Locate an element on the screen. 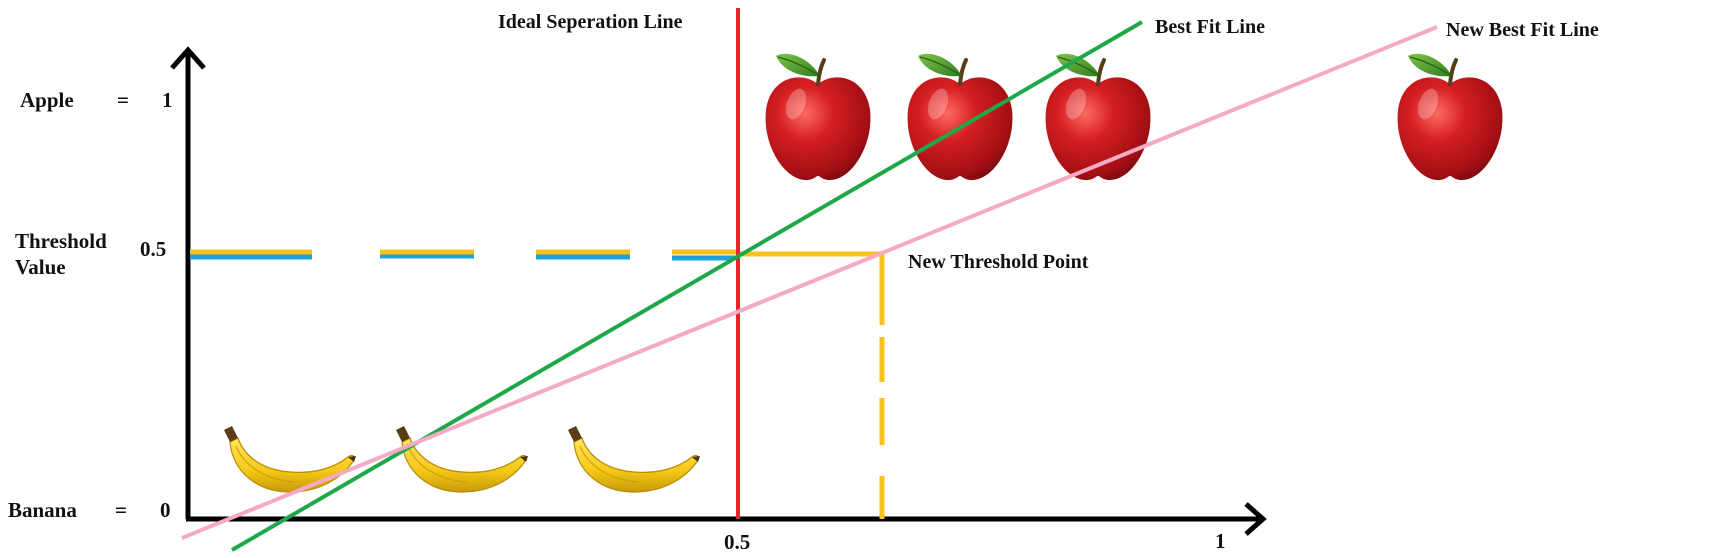 Image resolution: width=1735 pixels, height=558 pixels. best-fit-line-label: Best Fit Line is located at coordinates (1210, 27).